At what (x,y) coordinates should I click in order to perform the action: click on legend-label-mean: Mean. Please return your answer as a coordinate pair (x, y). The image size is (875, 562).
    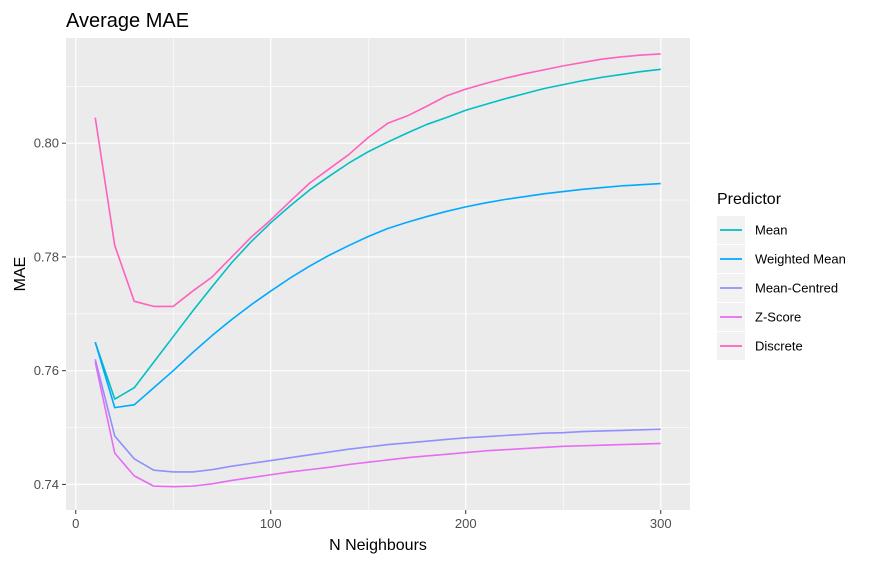
    Looking at the image, I should click on (771, 230).